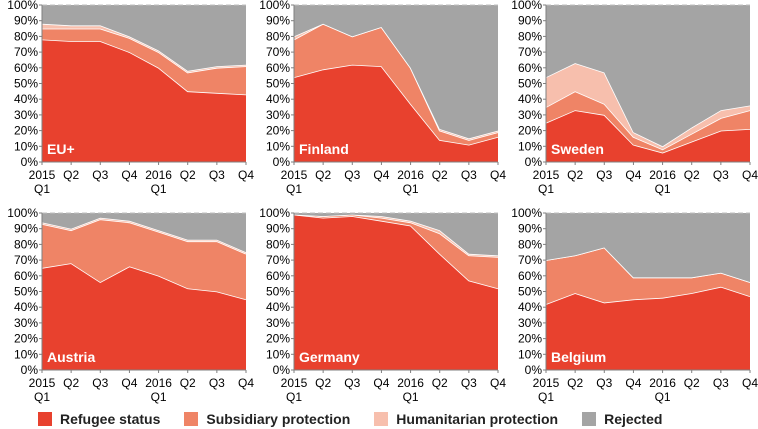  I want to click on area-austria-rejected, so click(144, 233).